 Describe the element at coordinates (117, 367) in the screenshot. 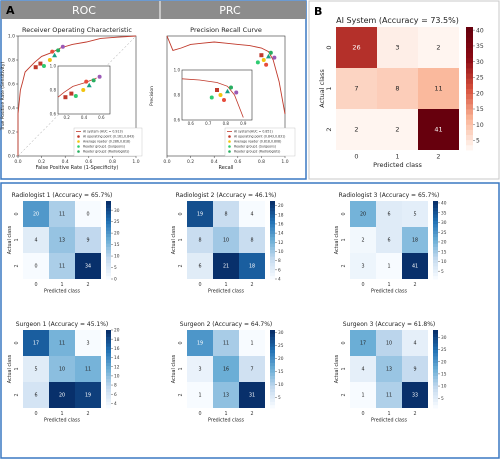

I see `cm-surg1-colorbar-label: 12` at that location.